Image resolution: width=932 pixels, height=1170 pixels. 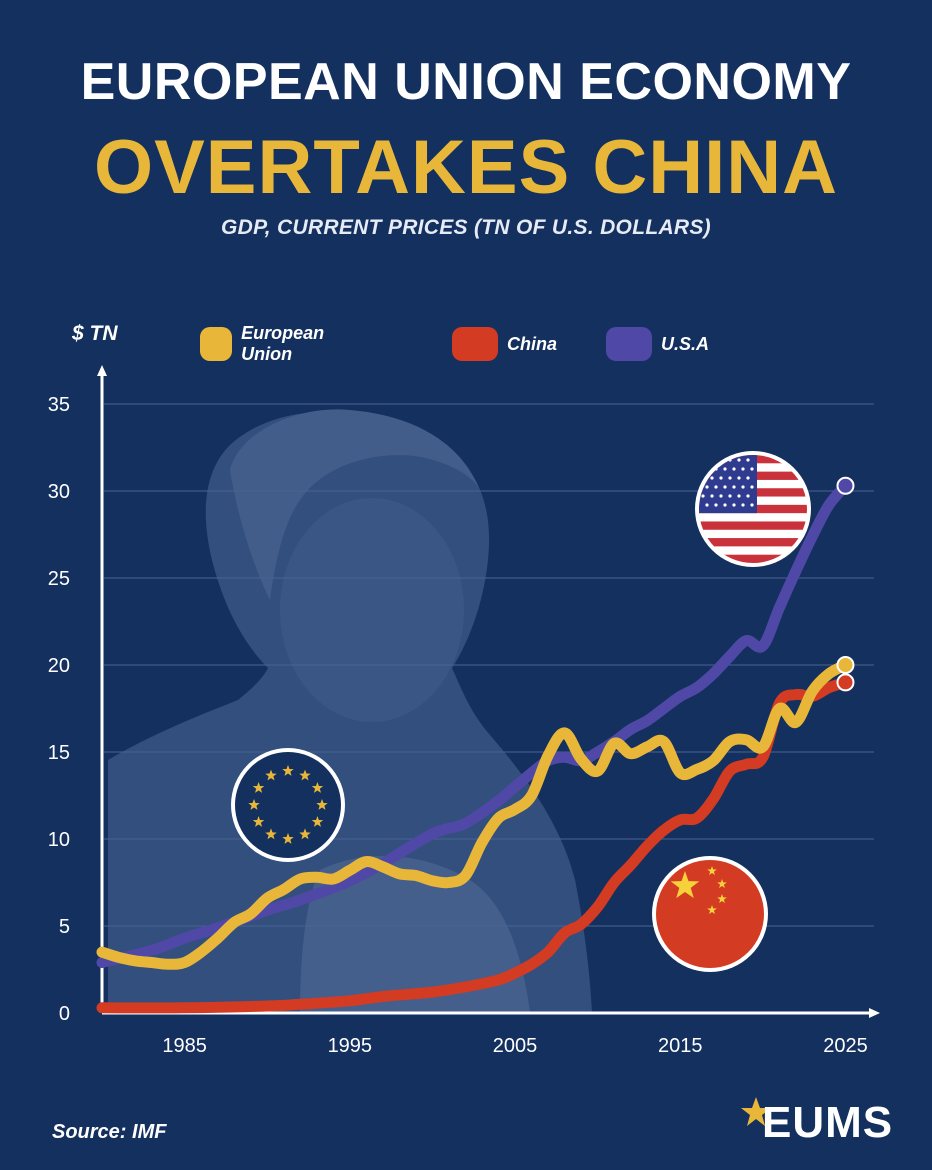 What do you see at coordinates (514, 1046) in the screenshot?
I see `x-tick-labels: 1985 1995 2005 2015 2025` at bounding box center [514, 1046].